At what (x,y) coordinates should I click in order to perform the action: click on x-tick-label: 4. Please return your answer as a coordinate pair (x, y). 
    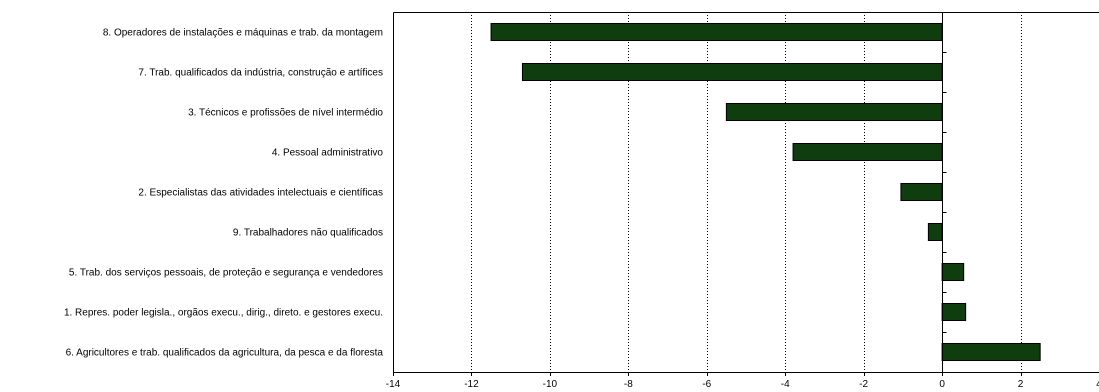
    Looking at the image, I should click on (1097, 384).